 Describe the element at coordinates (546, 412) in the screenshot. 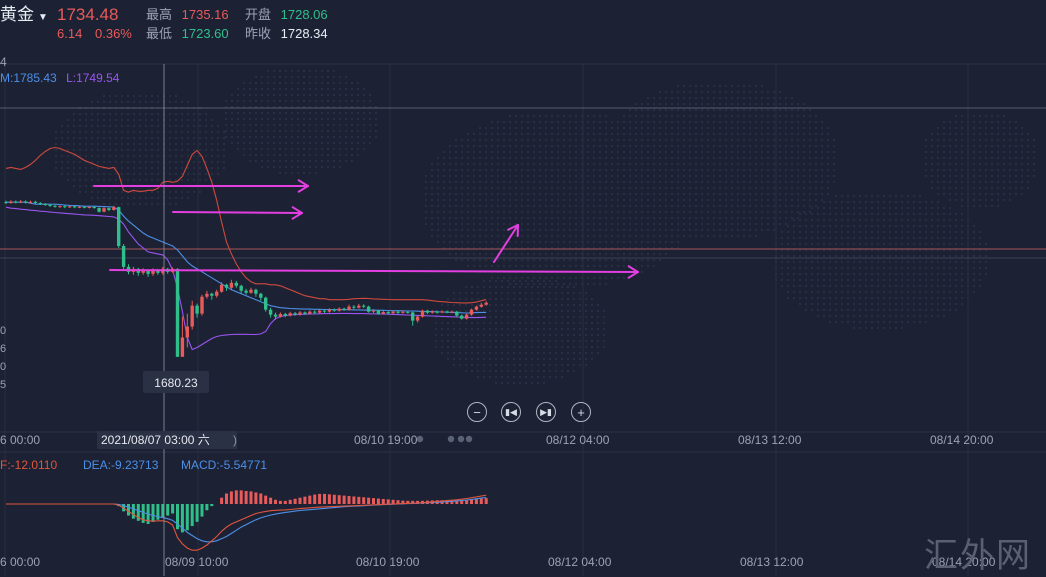

I see `next-button: ▶▮` at that location.